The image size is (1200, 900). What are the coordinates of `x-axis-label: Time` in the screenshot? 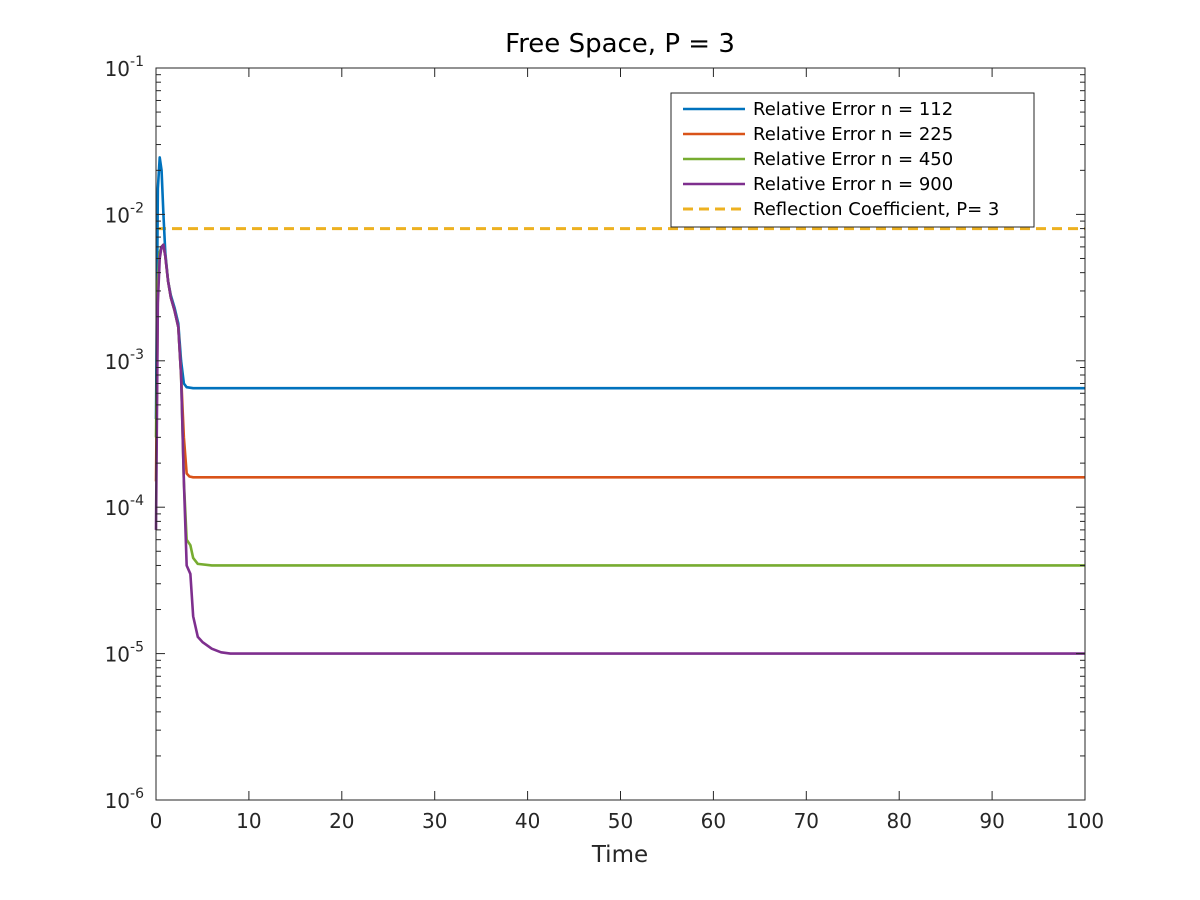 It's located at (619, 855).